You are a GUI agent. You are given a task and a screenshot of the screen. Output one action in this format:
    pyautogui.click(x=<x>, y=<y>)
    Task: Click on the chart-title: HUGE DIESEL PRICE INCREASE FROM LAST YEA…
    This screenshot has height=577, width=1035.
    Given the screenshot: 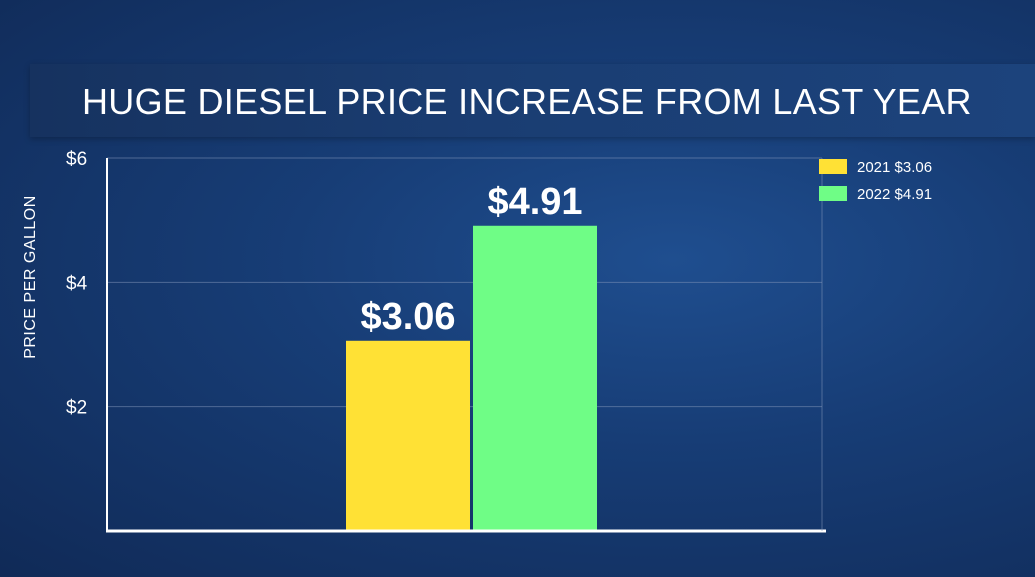 What is the action you would take?
    pyautogui.click(x=527, y=101)
    